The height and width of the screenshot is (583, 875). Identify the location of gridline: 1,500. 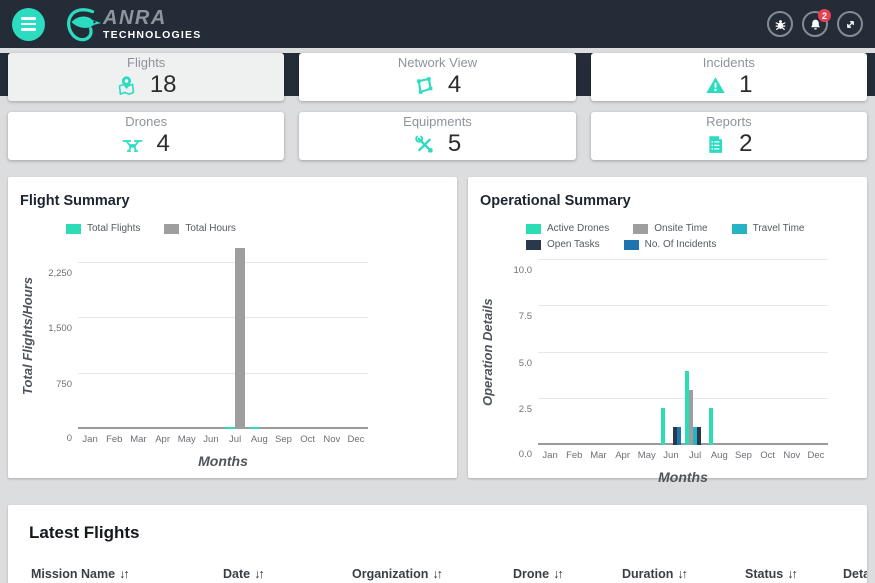
(208, 325).